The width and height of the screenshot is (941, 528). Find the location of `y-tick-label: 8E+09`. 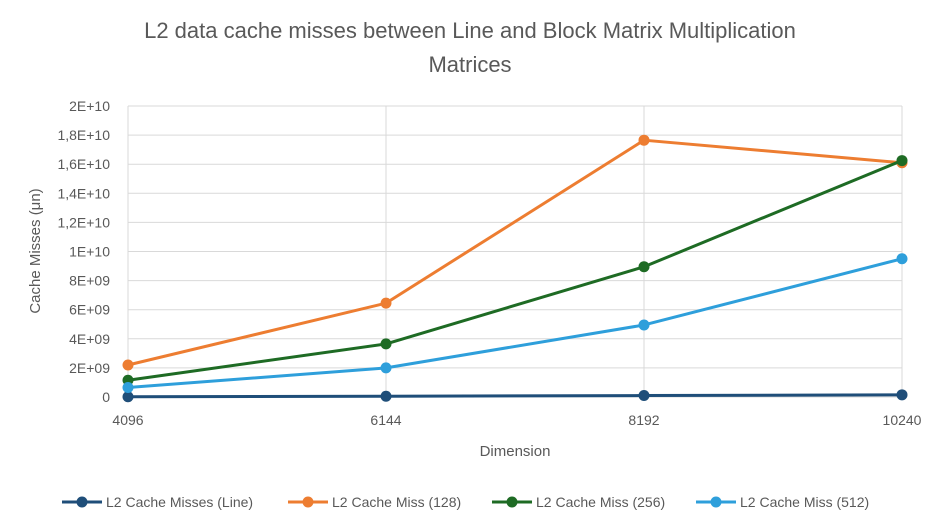

y-tick-label: 8E+09 is located at coordinates (89, 281).